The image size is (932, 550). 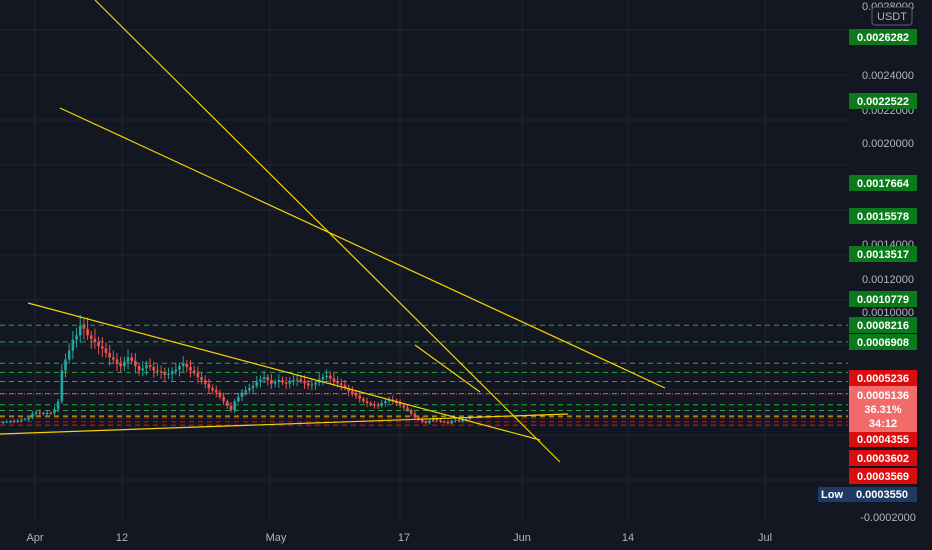 I want to click on y-tick-label: -0.0002000, so click(x=888, y=518).